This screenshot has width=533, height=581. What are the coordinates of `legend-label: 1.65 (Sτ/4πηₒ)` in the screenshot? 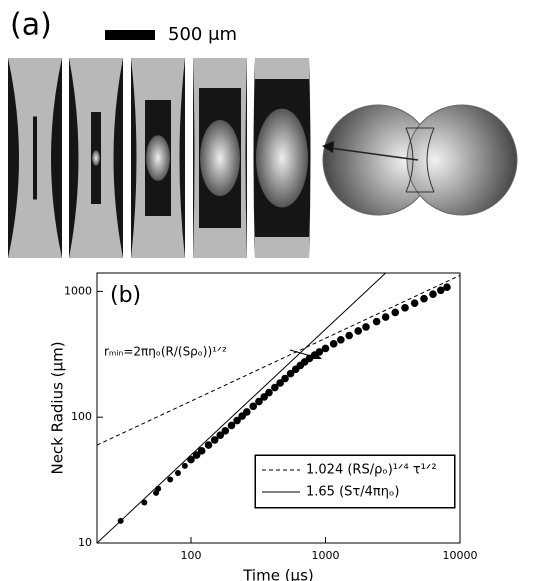 It's located at (352, 492).